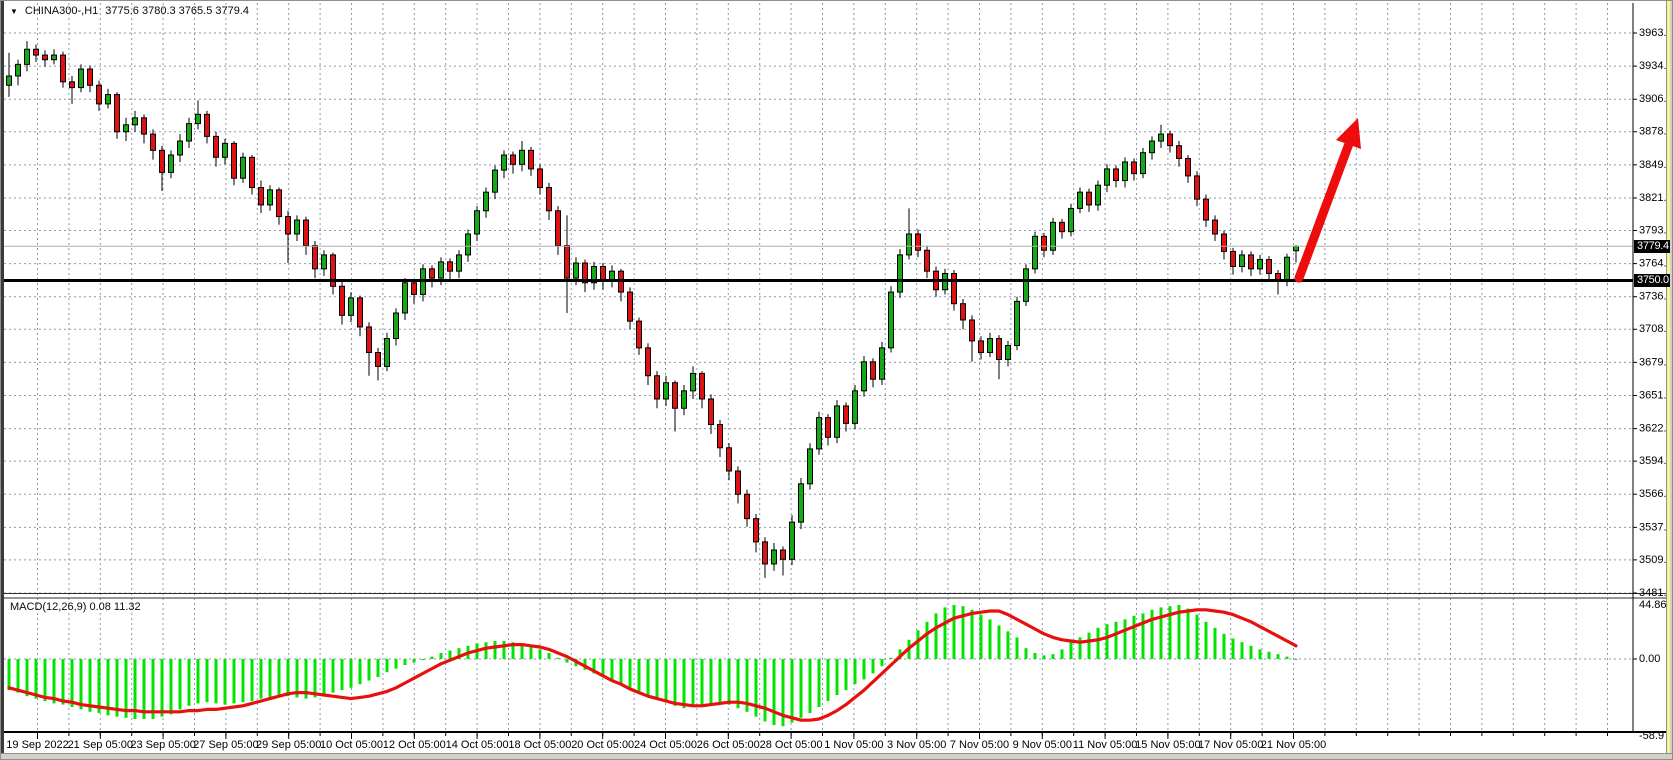 The image size is (1673, 760). Describe the element at coordinates (1652, 280) in the screenshot. I see `level-price-badge: 3750.0` at that location.